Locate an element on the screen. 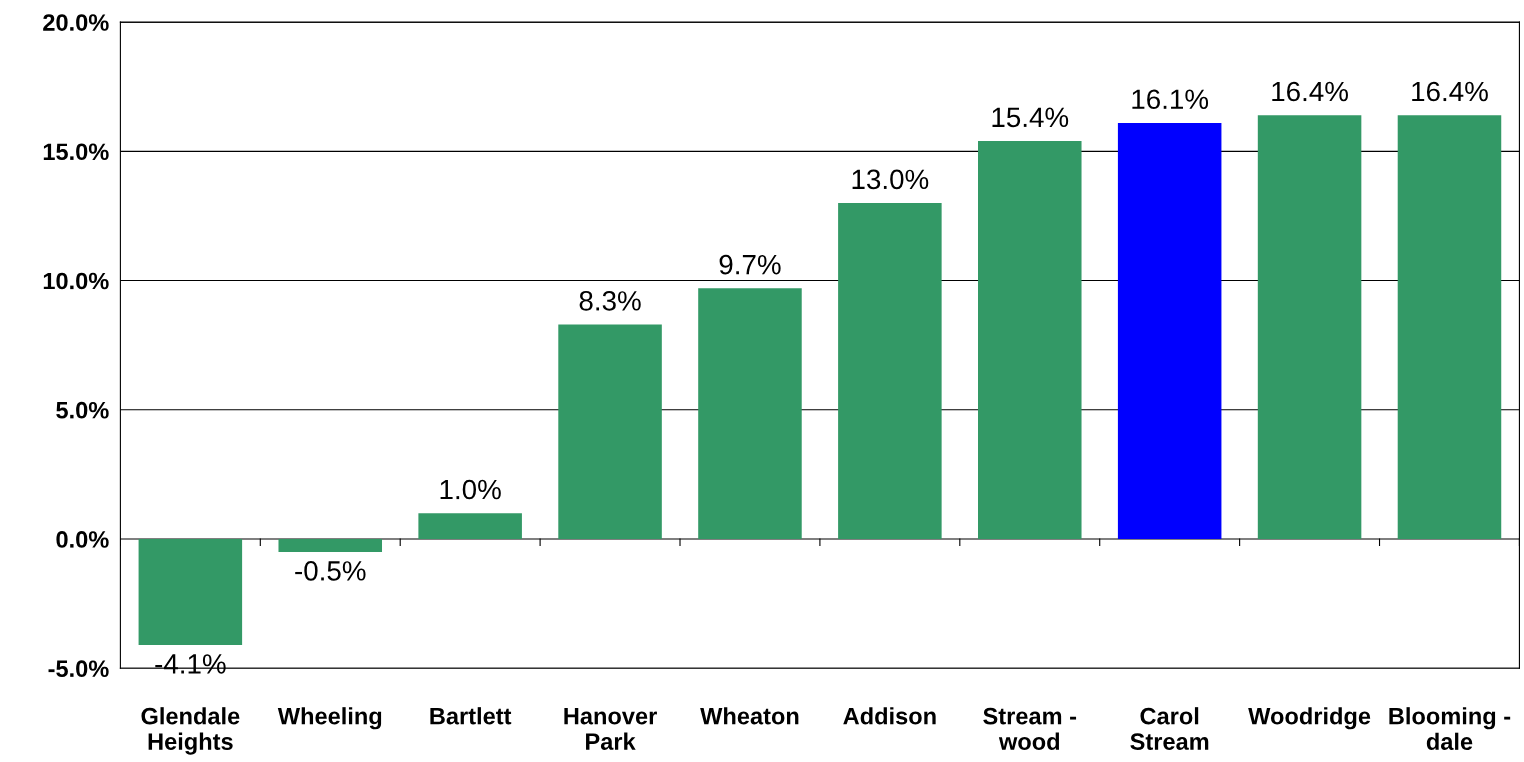 Image resolution: width=1524 pixels, height=762 pixels. data-label: 9.7% is located at coordinates (750, 264).